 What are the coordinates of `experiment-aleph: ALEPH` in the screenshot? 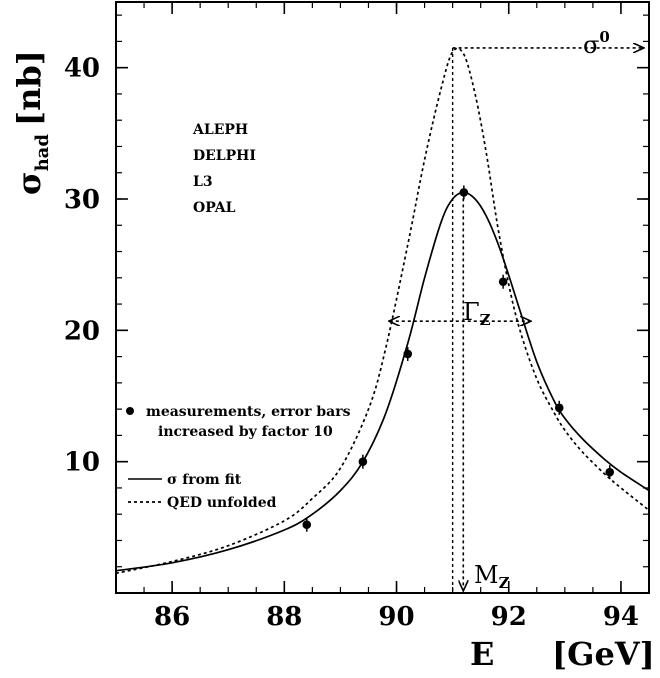 It's located at (220, 130).